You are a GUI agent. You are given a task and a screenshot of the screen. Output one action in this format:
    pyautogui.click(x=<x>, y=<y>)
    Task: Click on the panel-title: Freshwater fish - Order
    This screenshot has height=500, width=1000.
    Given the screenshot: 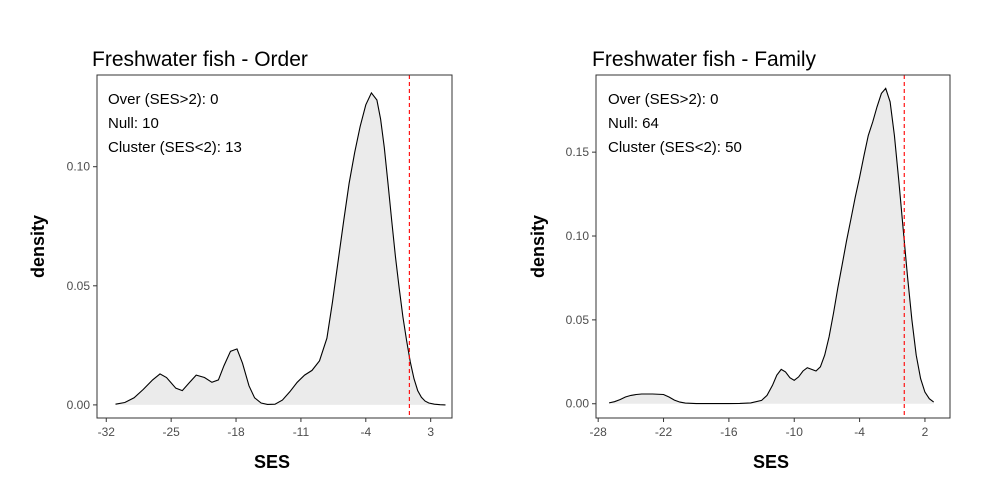 What is the action you would take?
    pyautogui.click(x=200, y=59)
    